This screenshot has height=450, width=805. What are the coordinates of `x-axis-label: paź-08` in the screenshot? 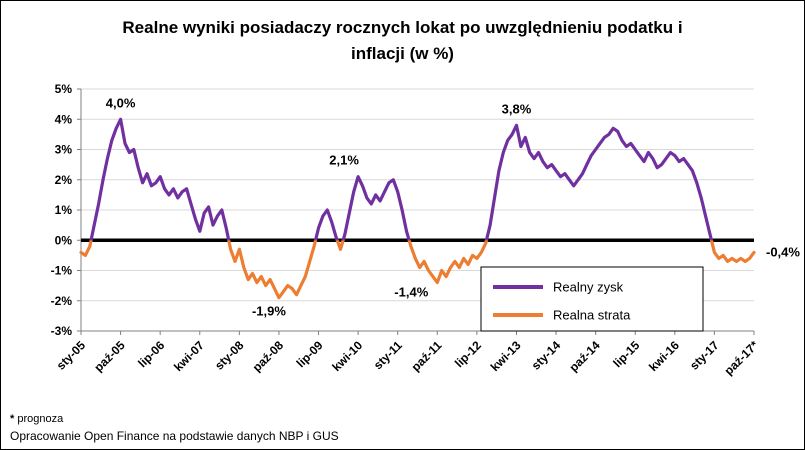 It's located at (268, 356).